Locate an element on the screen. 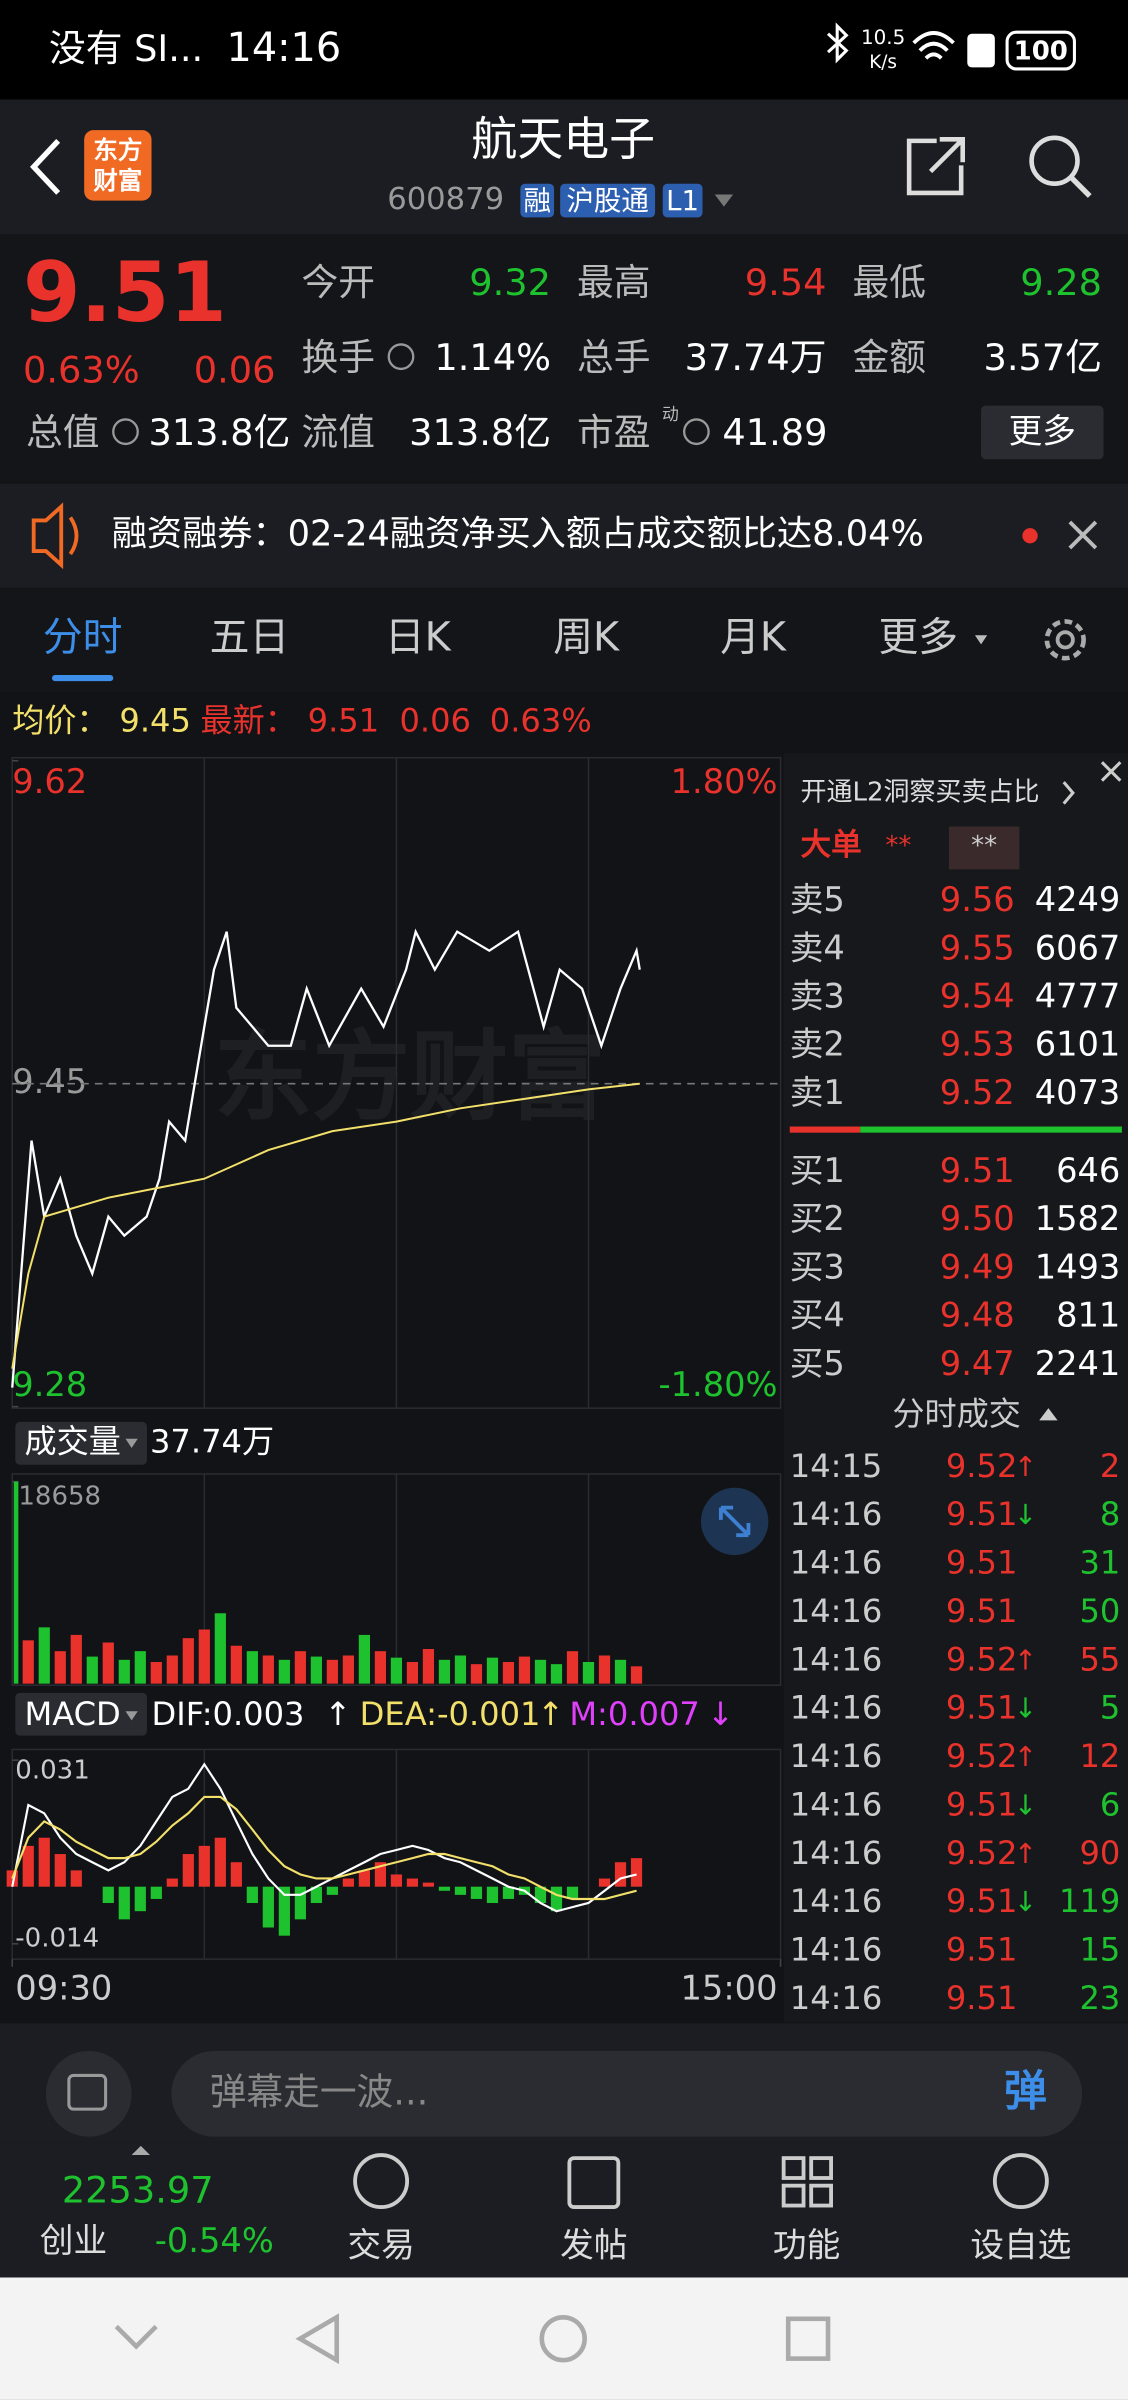 This screenshot has width=1128, height=2400. m-arrow: ↓ is located at coordinates (720, 1714).